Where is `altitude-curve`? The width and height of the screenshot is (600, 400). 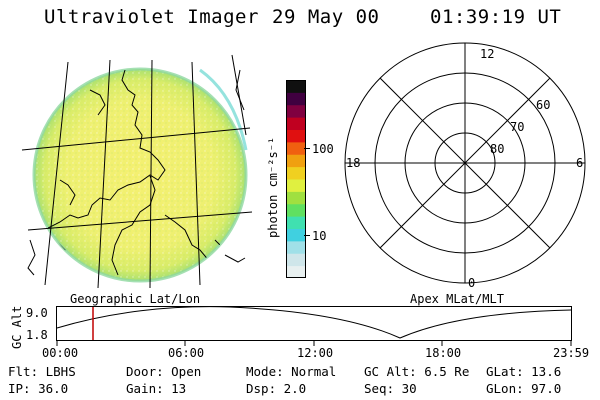
altitude-curve is located at coordinates (314, 322).